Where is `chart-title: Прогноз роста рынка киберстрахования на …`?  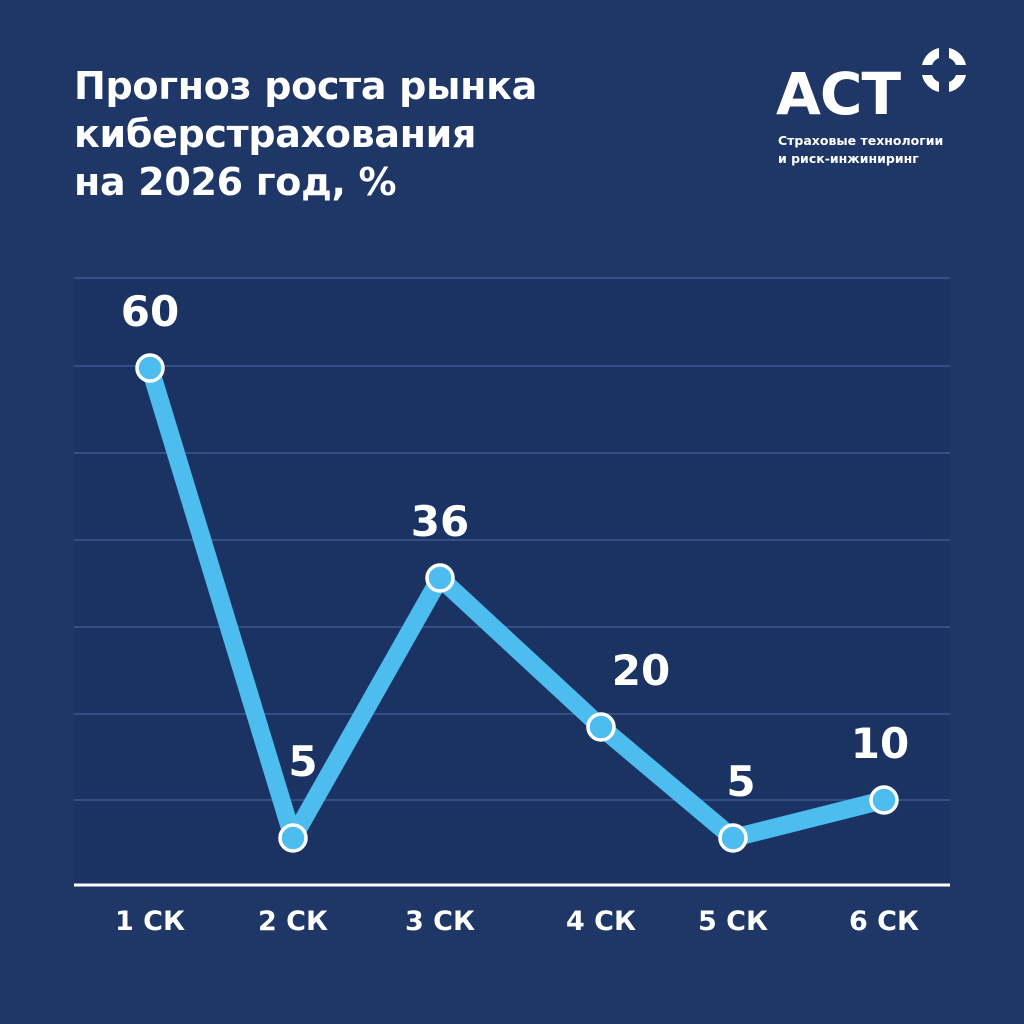
chart-title: Прогноз роста рынка киберстрахования на … is located at coordinates (384, 134).